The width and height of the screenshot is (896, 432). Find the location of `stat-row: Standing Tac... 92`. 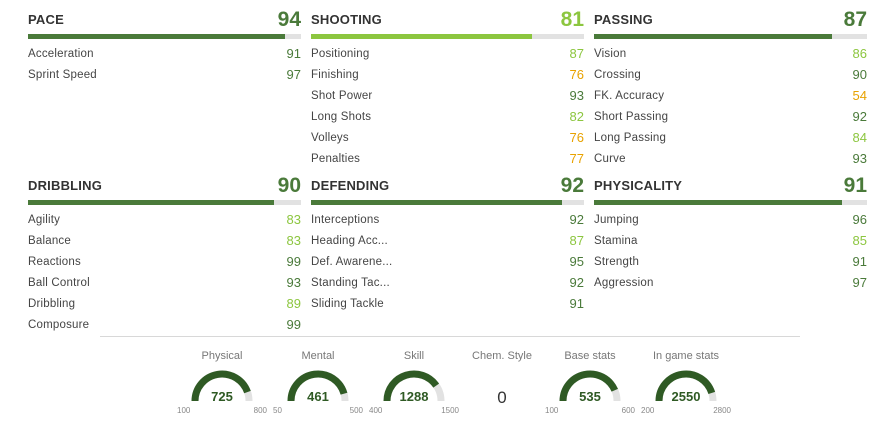

stat-row: Standing Tac... 92 is located at coordinates (447, 283).